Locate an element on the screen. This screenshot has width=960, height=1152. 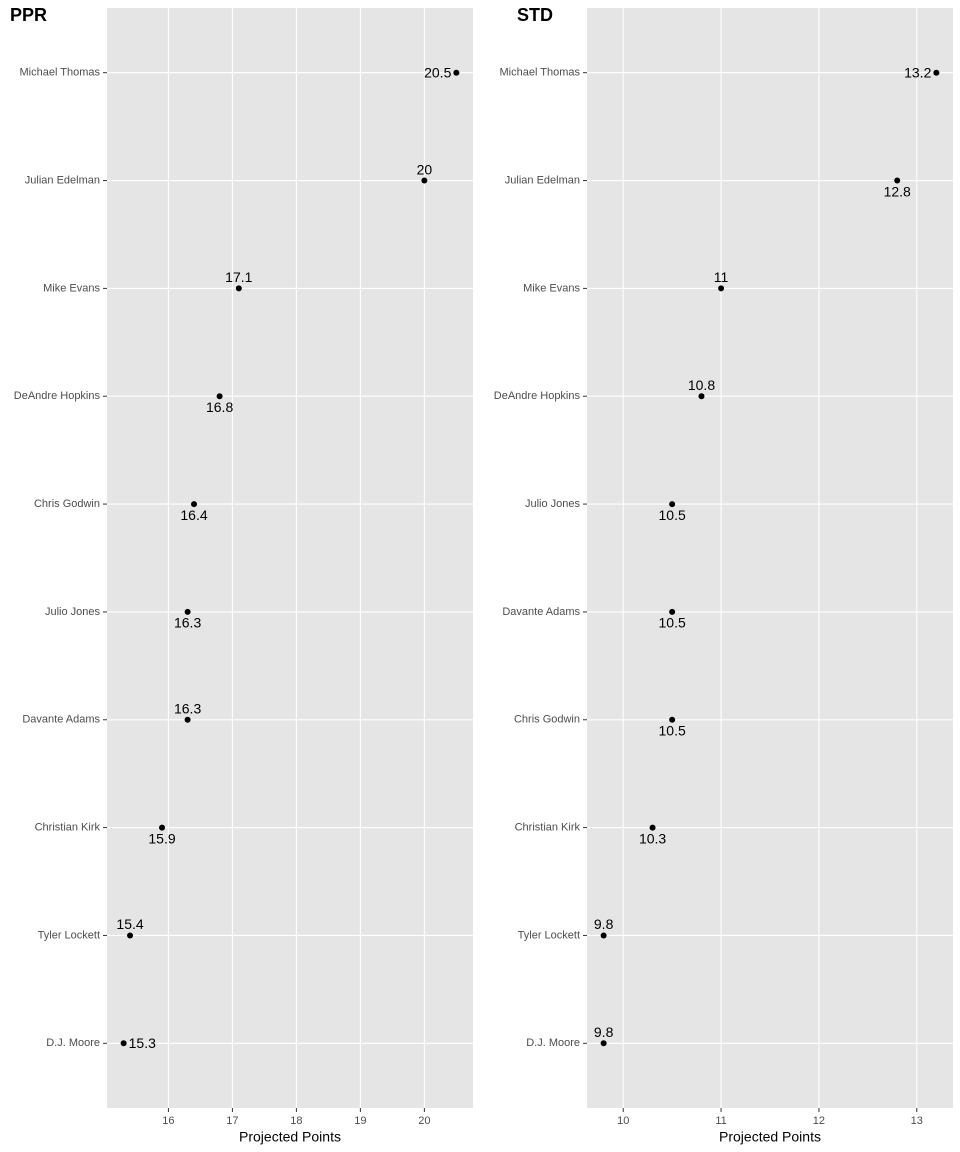
data-label: 12.8 is located at coordinates (897, 191).